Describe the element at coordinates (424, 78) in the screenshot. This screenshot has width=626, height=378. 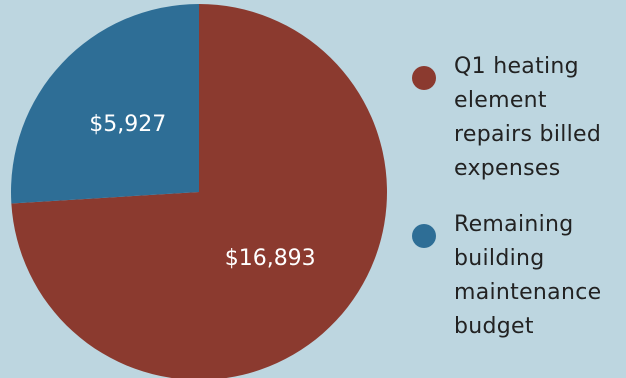
I see `legend-swatch-heating-repairs` at that location.